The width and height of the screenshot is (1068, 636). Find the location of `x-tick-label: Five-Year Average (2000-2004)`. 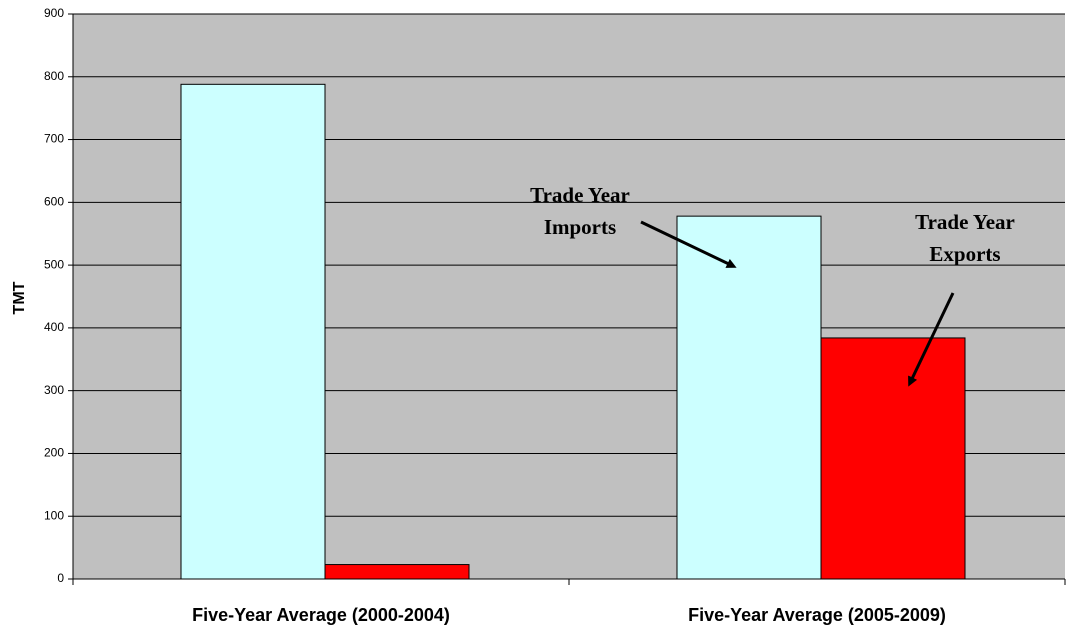

x-tick-label: Five-Year Average (2000-2004) is located at coordinates (321, 615).